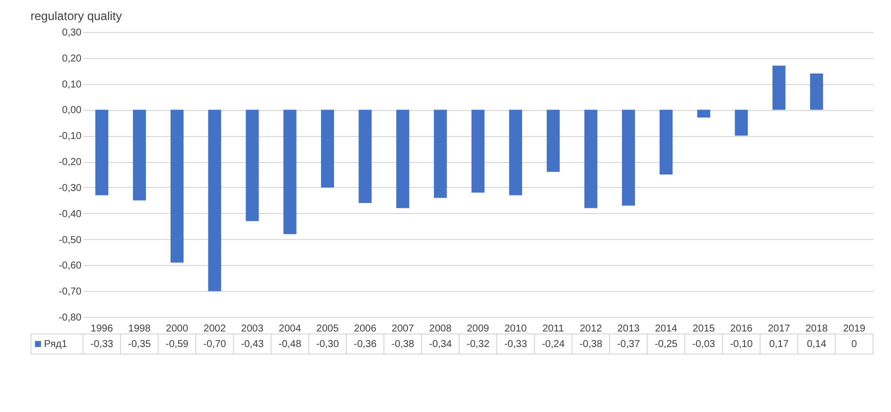  I want to click on y-tick-label: -0,20, so click(70, 162).